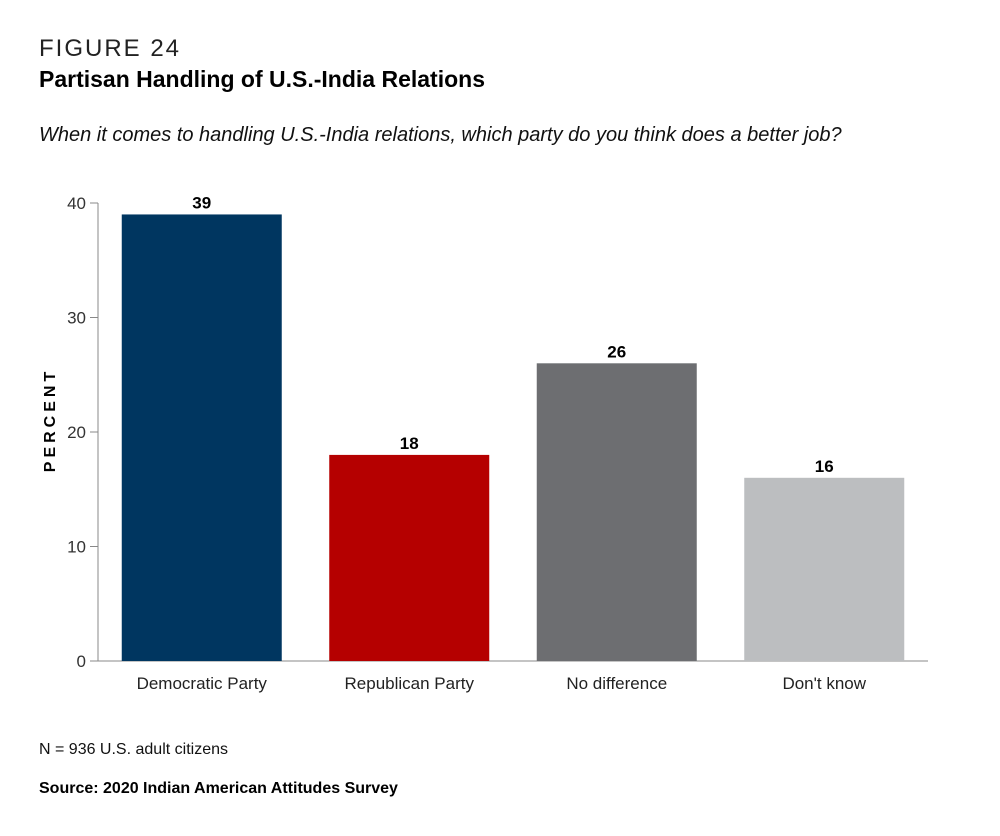 The image size is (1000, 836). Describe the element at coordinates (133, 749) in the screenshot. I see `sample-note: N = 936 U.S. adult citizens` at that location.